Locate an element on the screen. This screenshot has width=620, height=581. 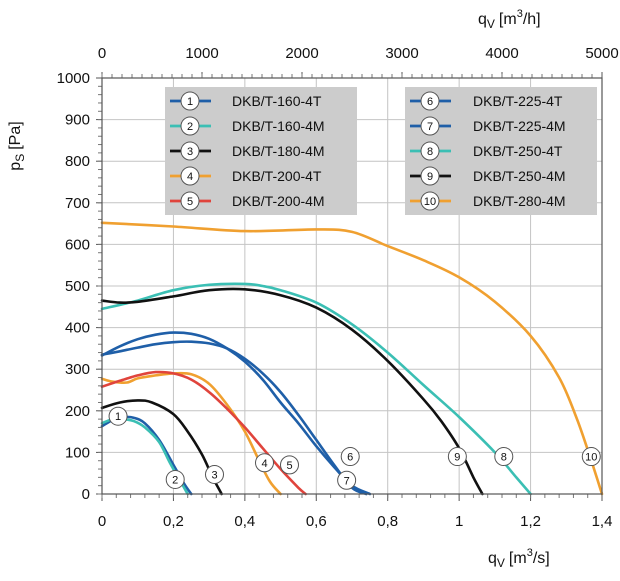
legend-label-3: DKB/T-180-4M is located at coordinates (278, 151).